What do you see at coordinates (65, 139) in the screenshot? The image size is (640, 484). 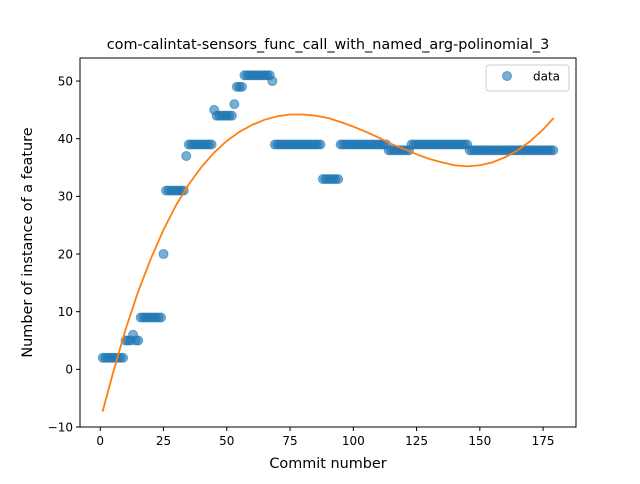 I see `y-tick-label: 40` at bounding box center [65, 139].